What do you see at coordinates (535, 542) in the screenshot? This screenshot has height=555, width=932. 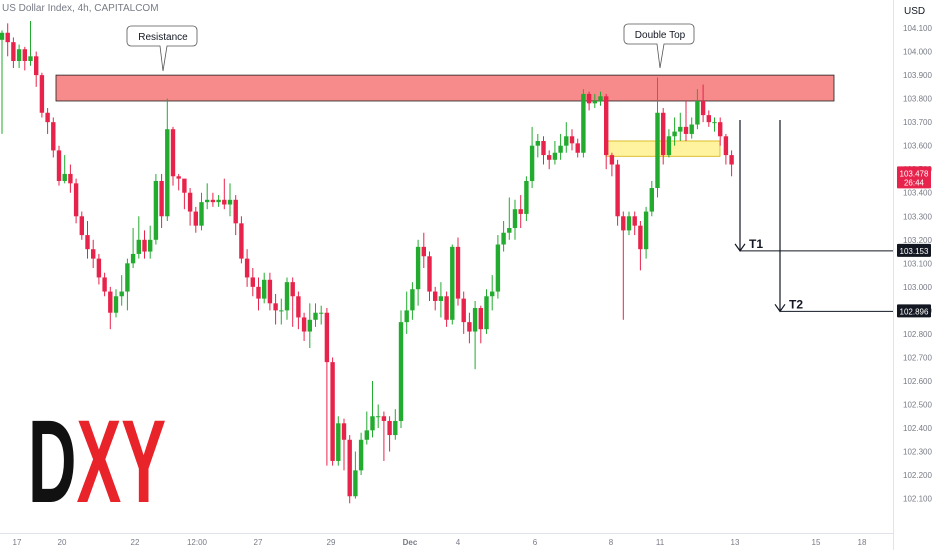 I see `time-tick-label: 6` at bounding box center [535, 542].